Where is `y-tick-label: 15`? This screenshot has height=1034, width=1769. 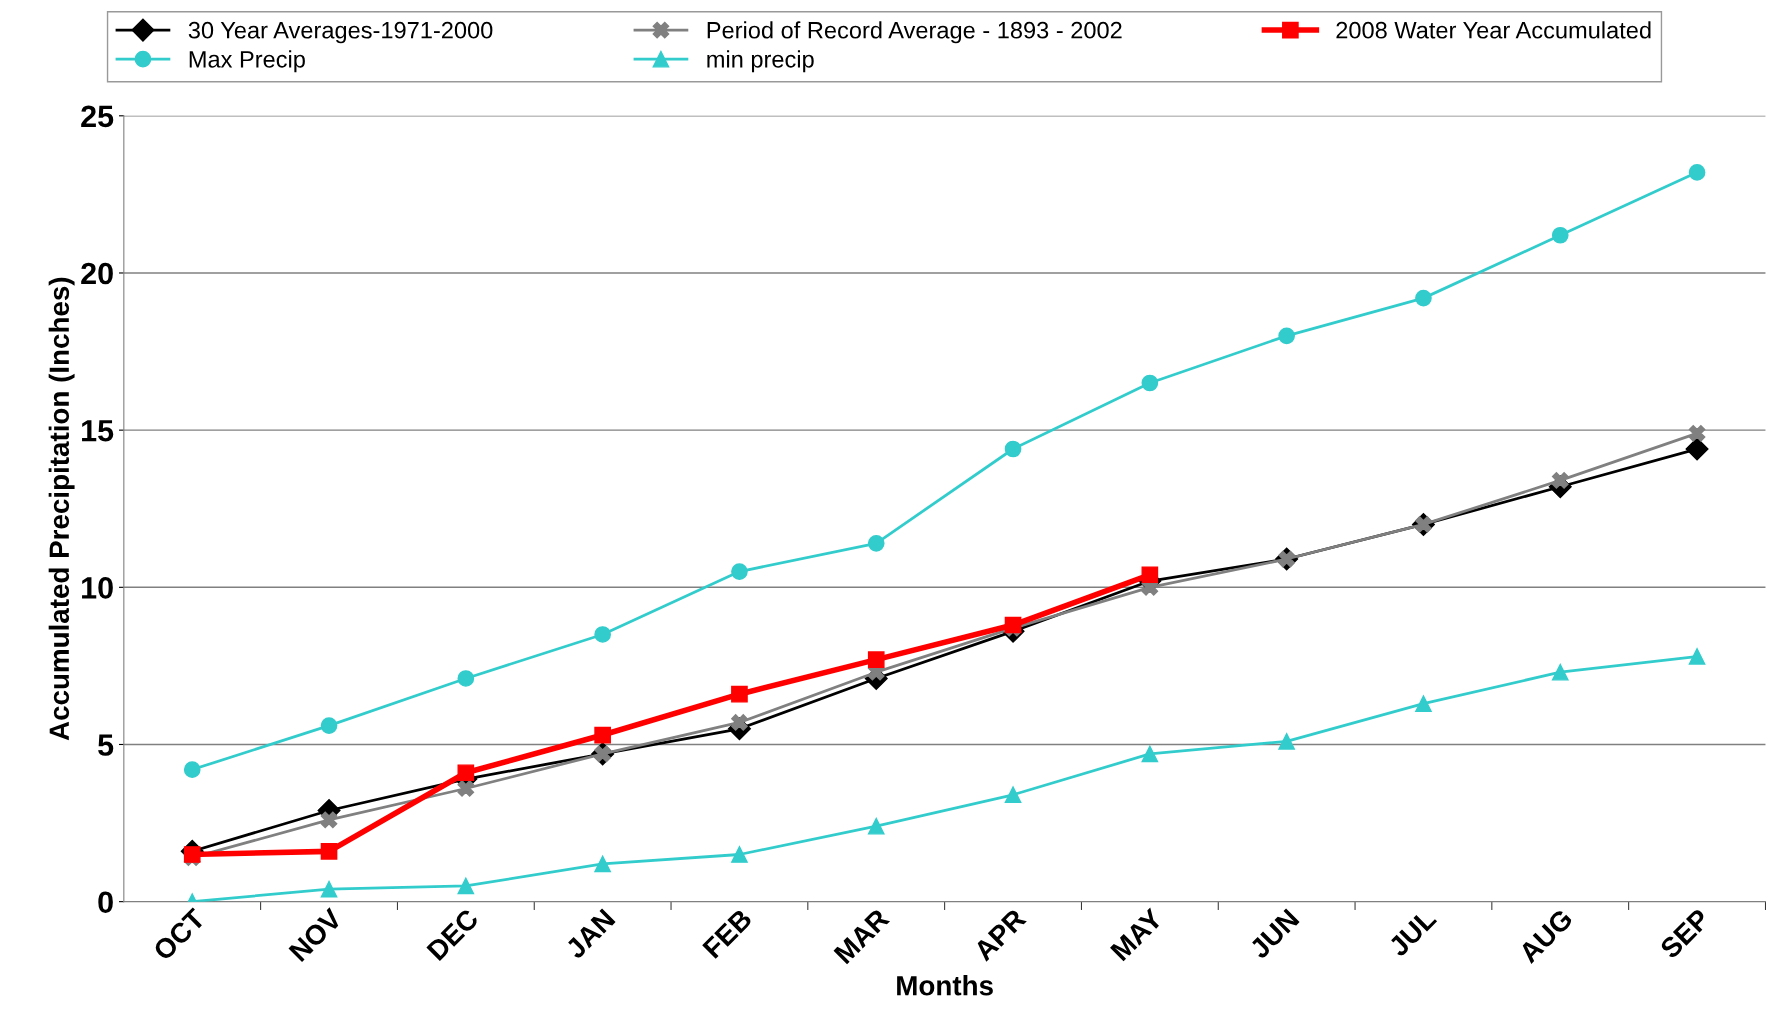 y-tick-label: 15 is located at coordinates (98, 431).